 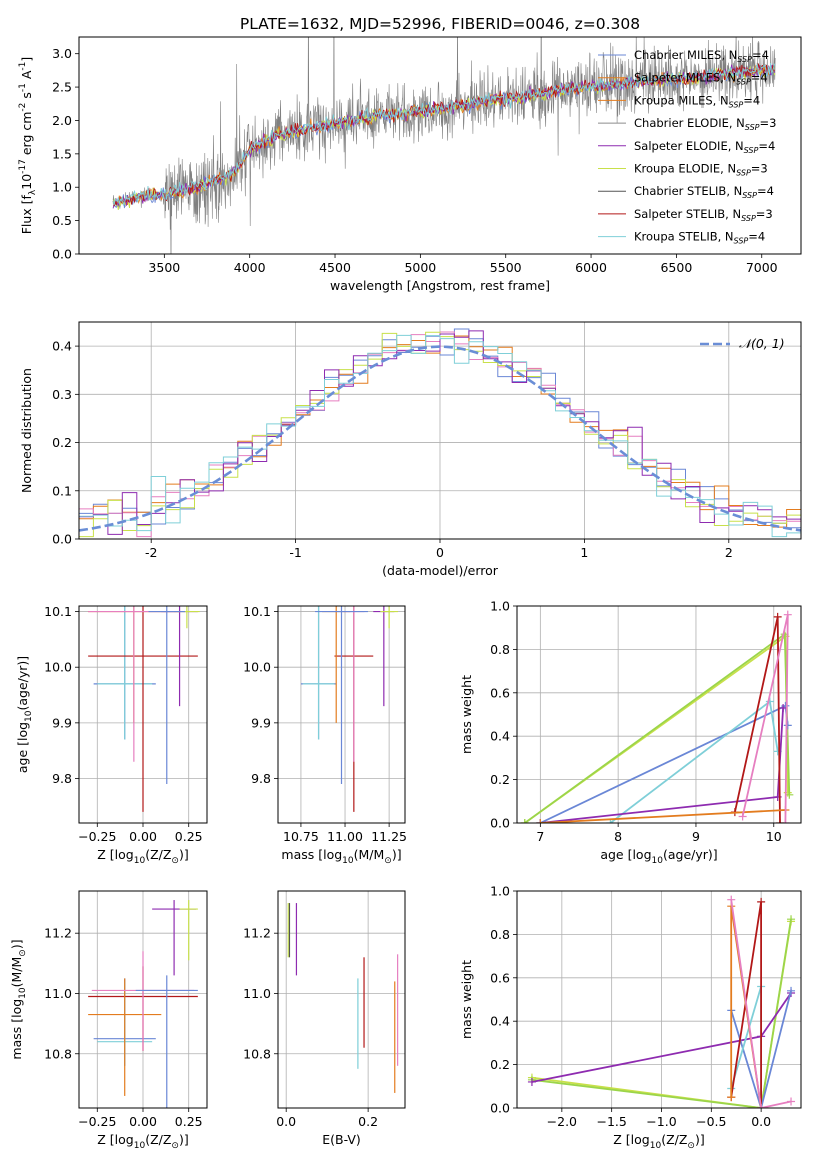 What do you see at coordinates (62, 220) in the screenshot?
I see `y-tick-label: 0.5` at bounding box center [62, 220].